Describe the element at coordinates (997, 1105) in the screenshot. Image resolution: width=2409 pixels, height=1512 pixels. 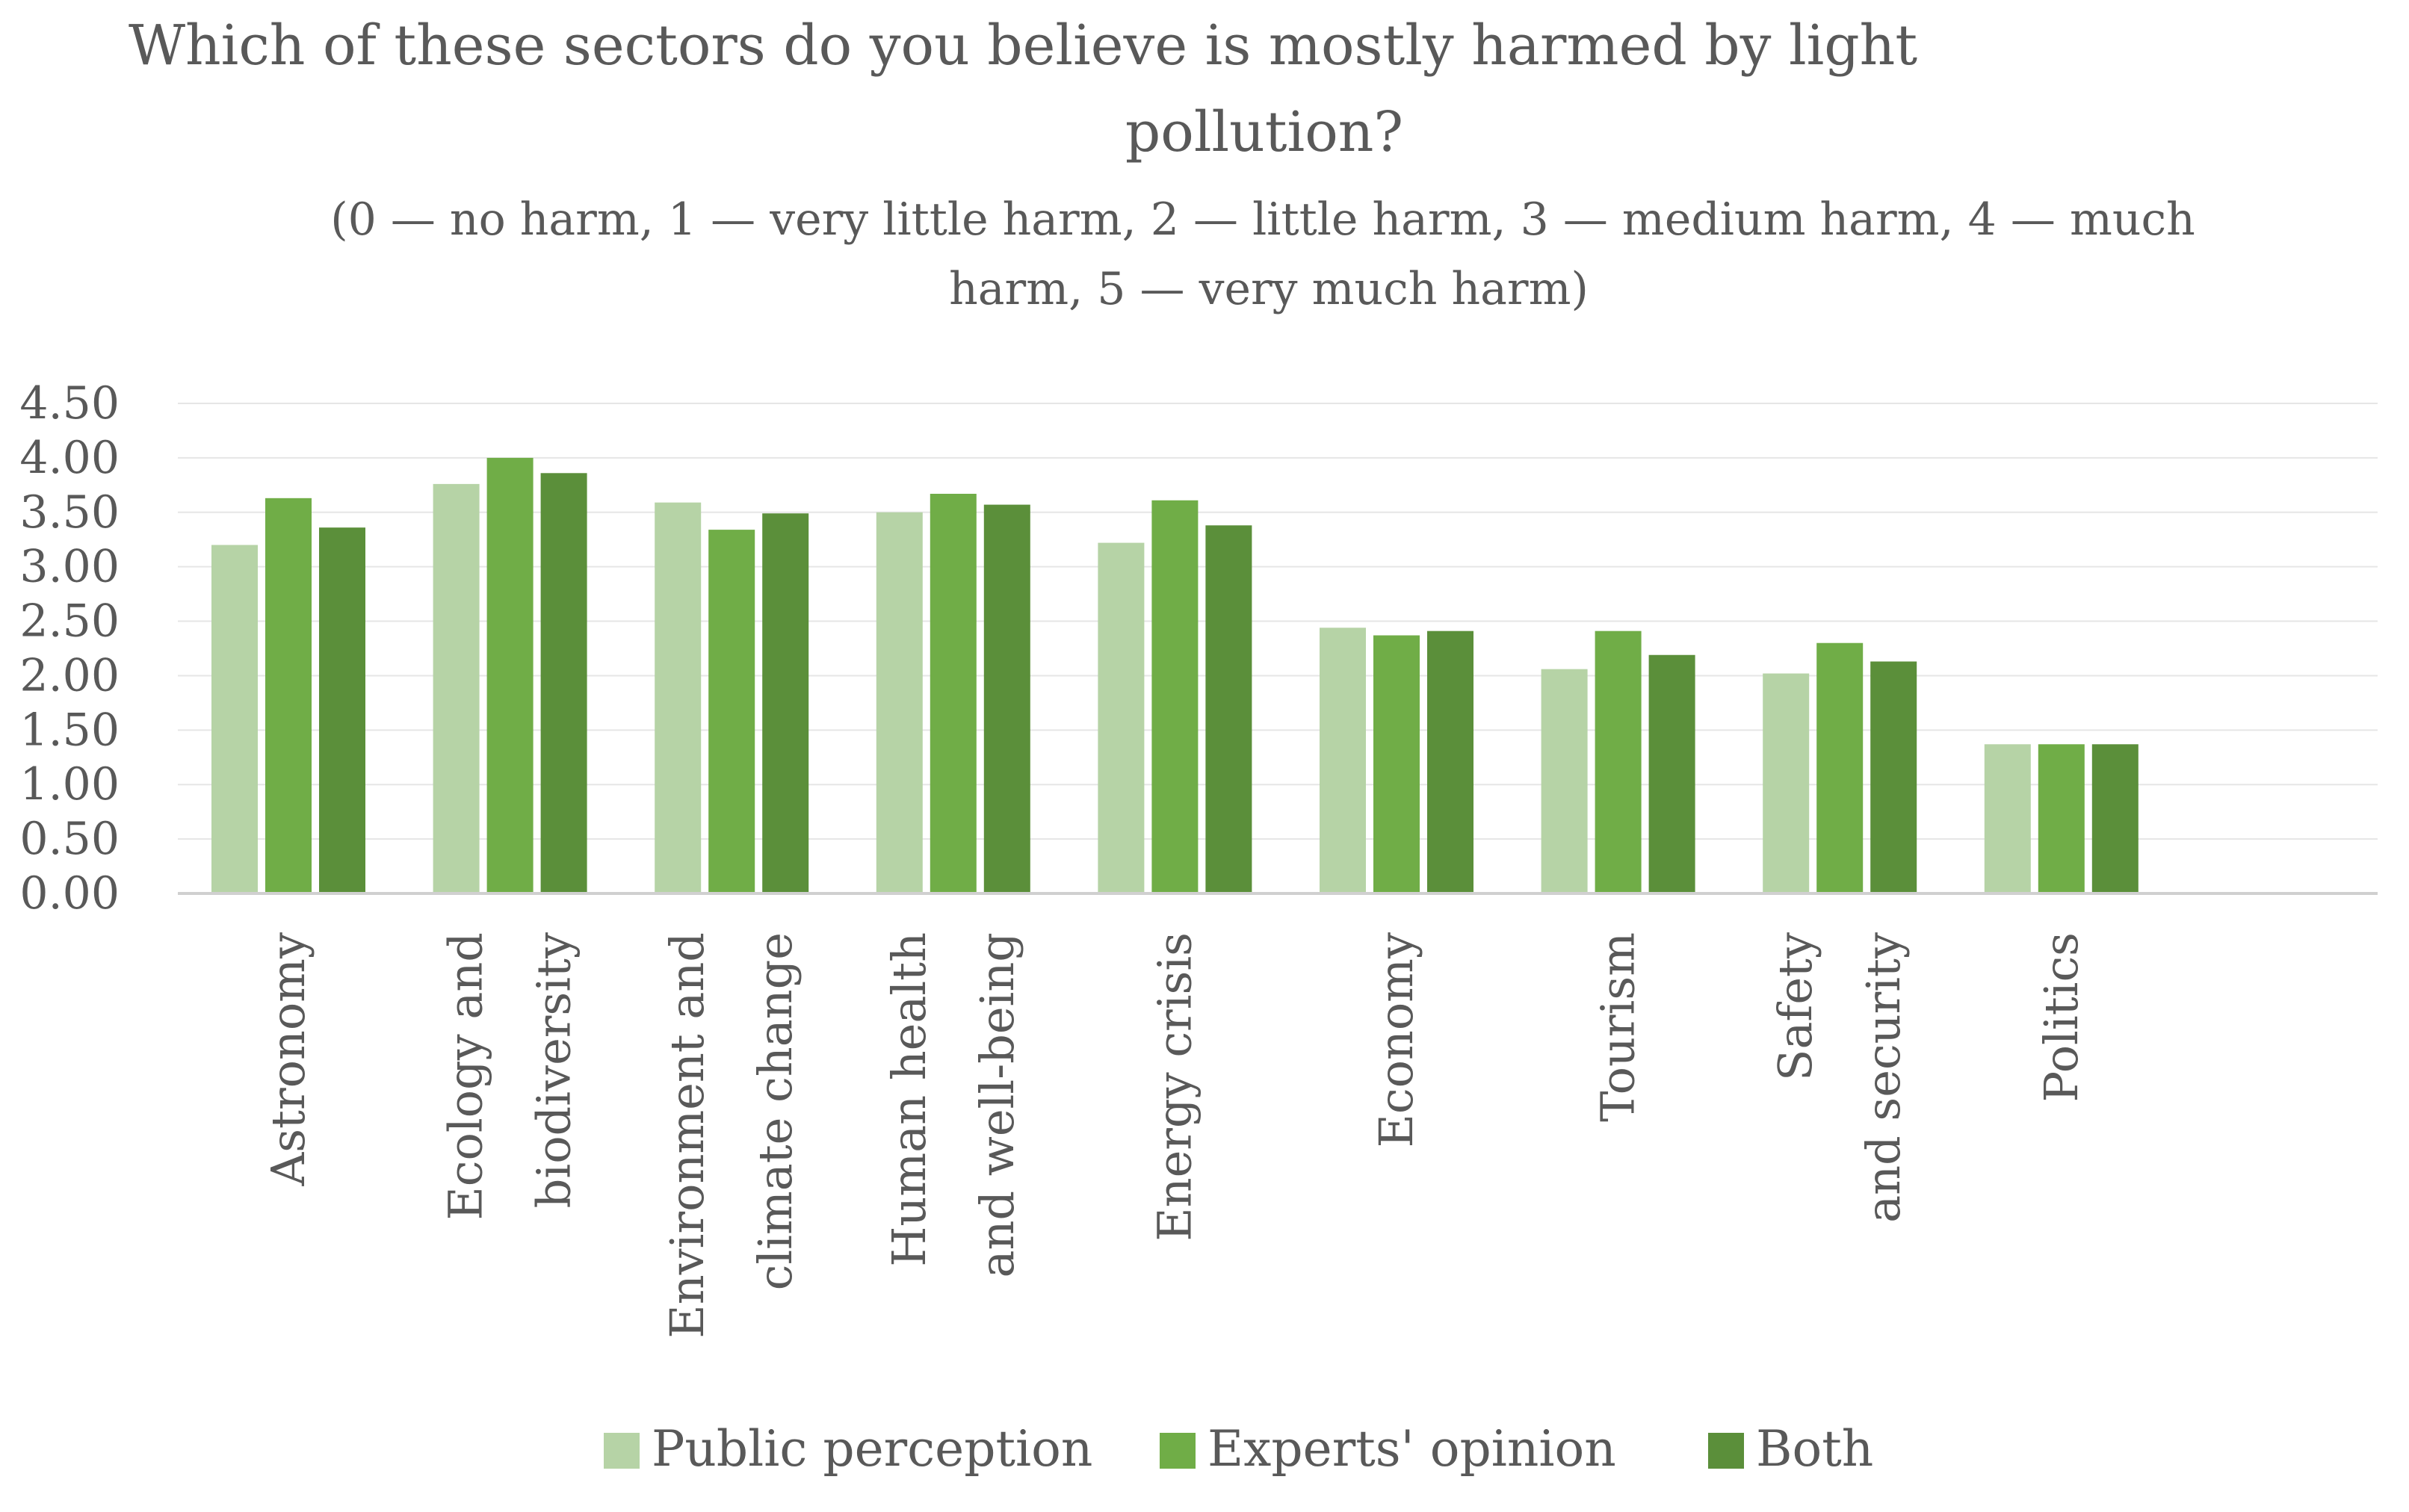
I see `category-label: and well-being` at that location.